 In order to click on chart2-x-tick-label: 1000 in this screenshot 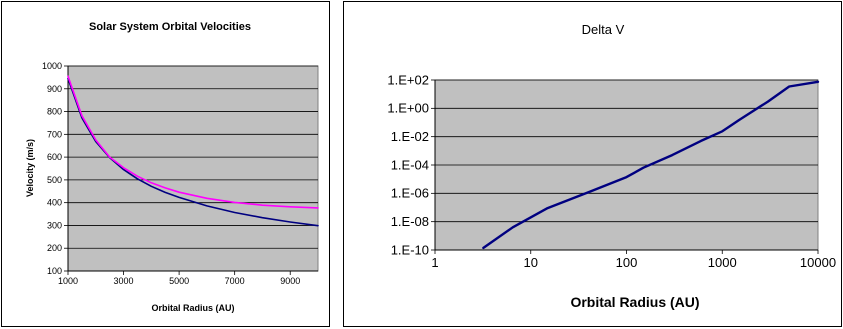, I will do `click(722, 262)`.